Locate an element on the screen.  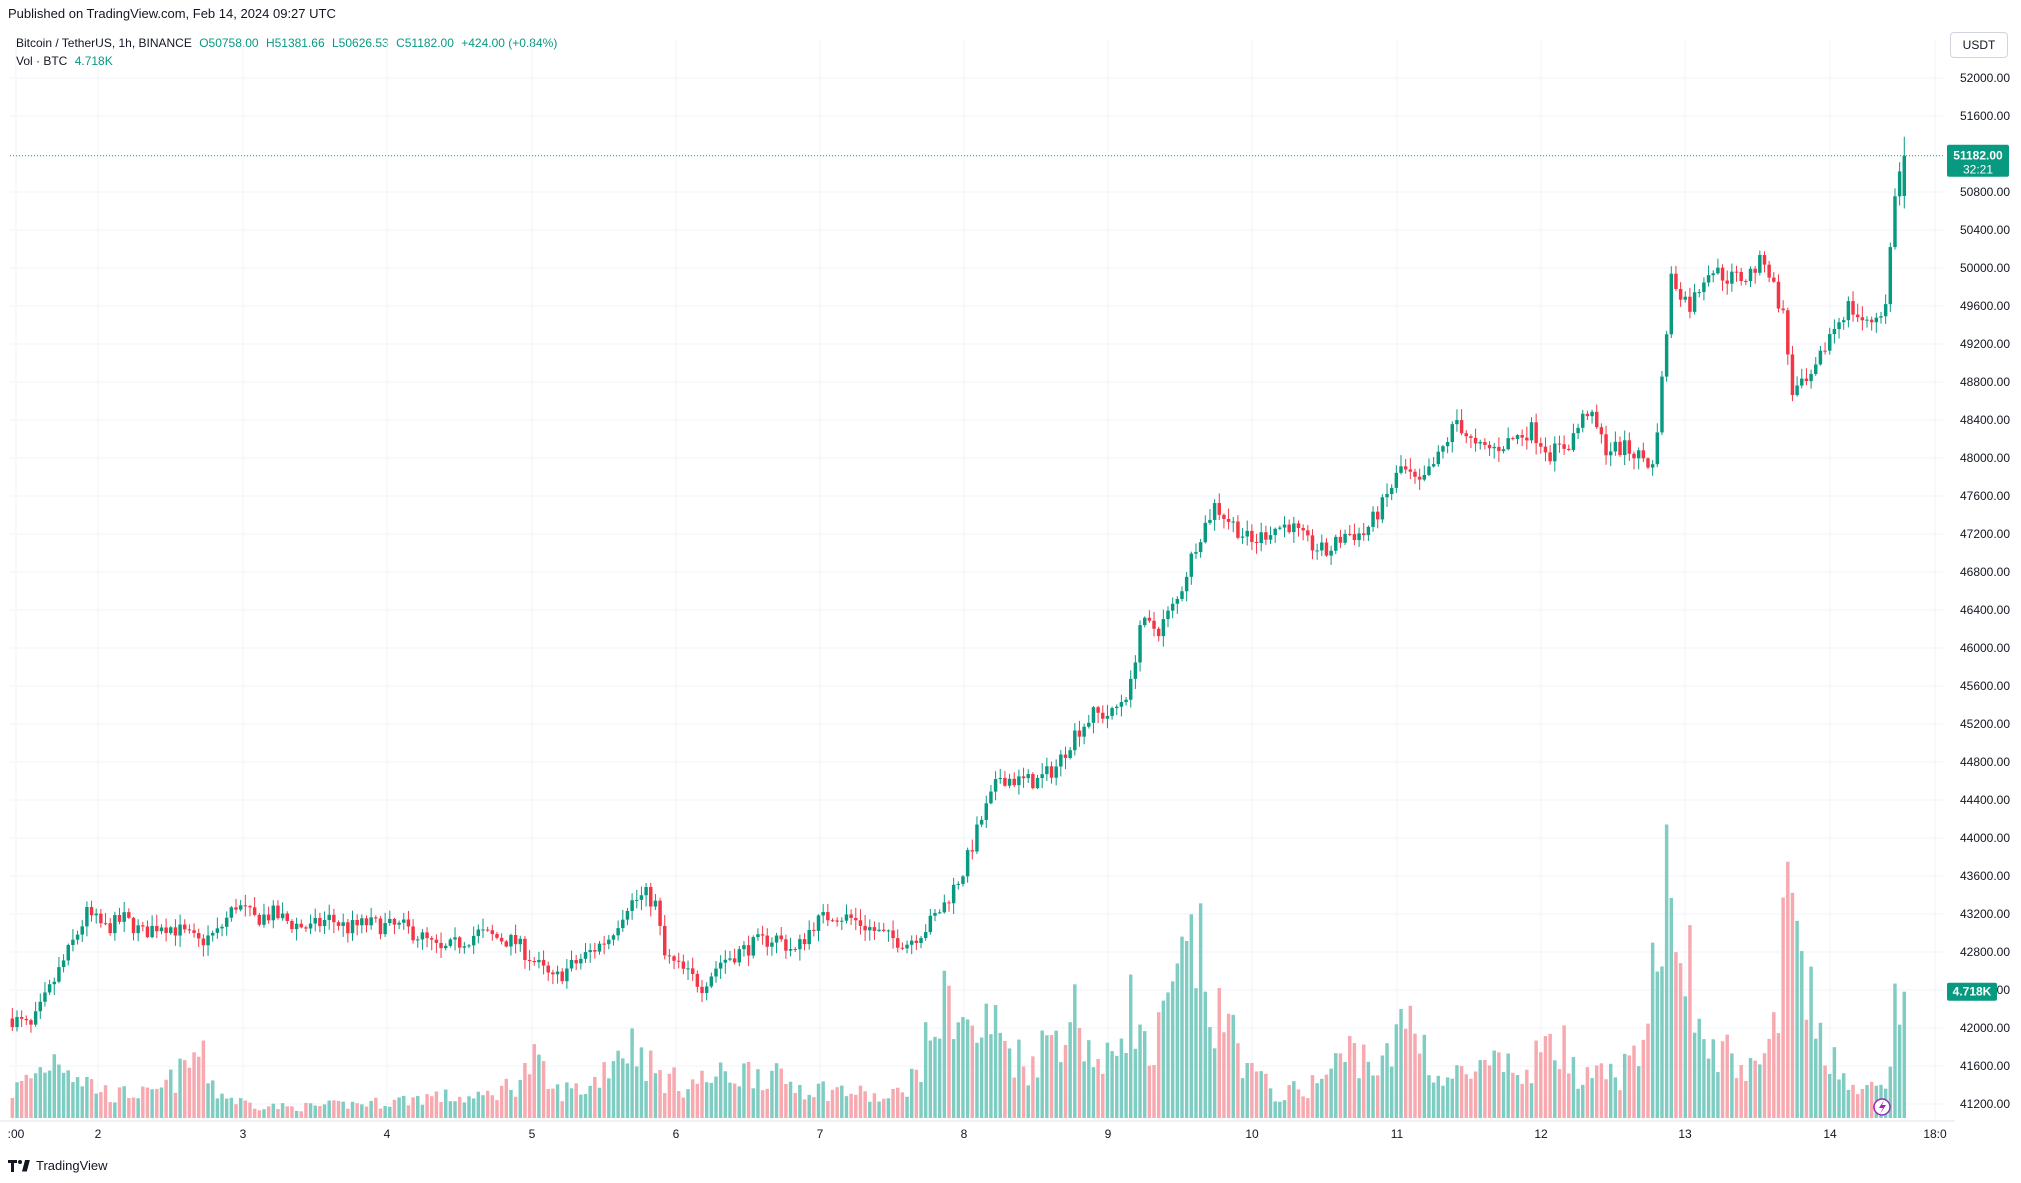
countdown-label: 32:21 is located at coordinates (1978, 170).